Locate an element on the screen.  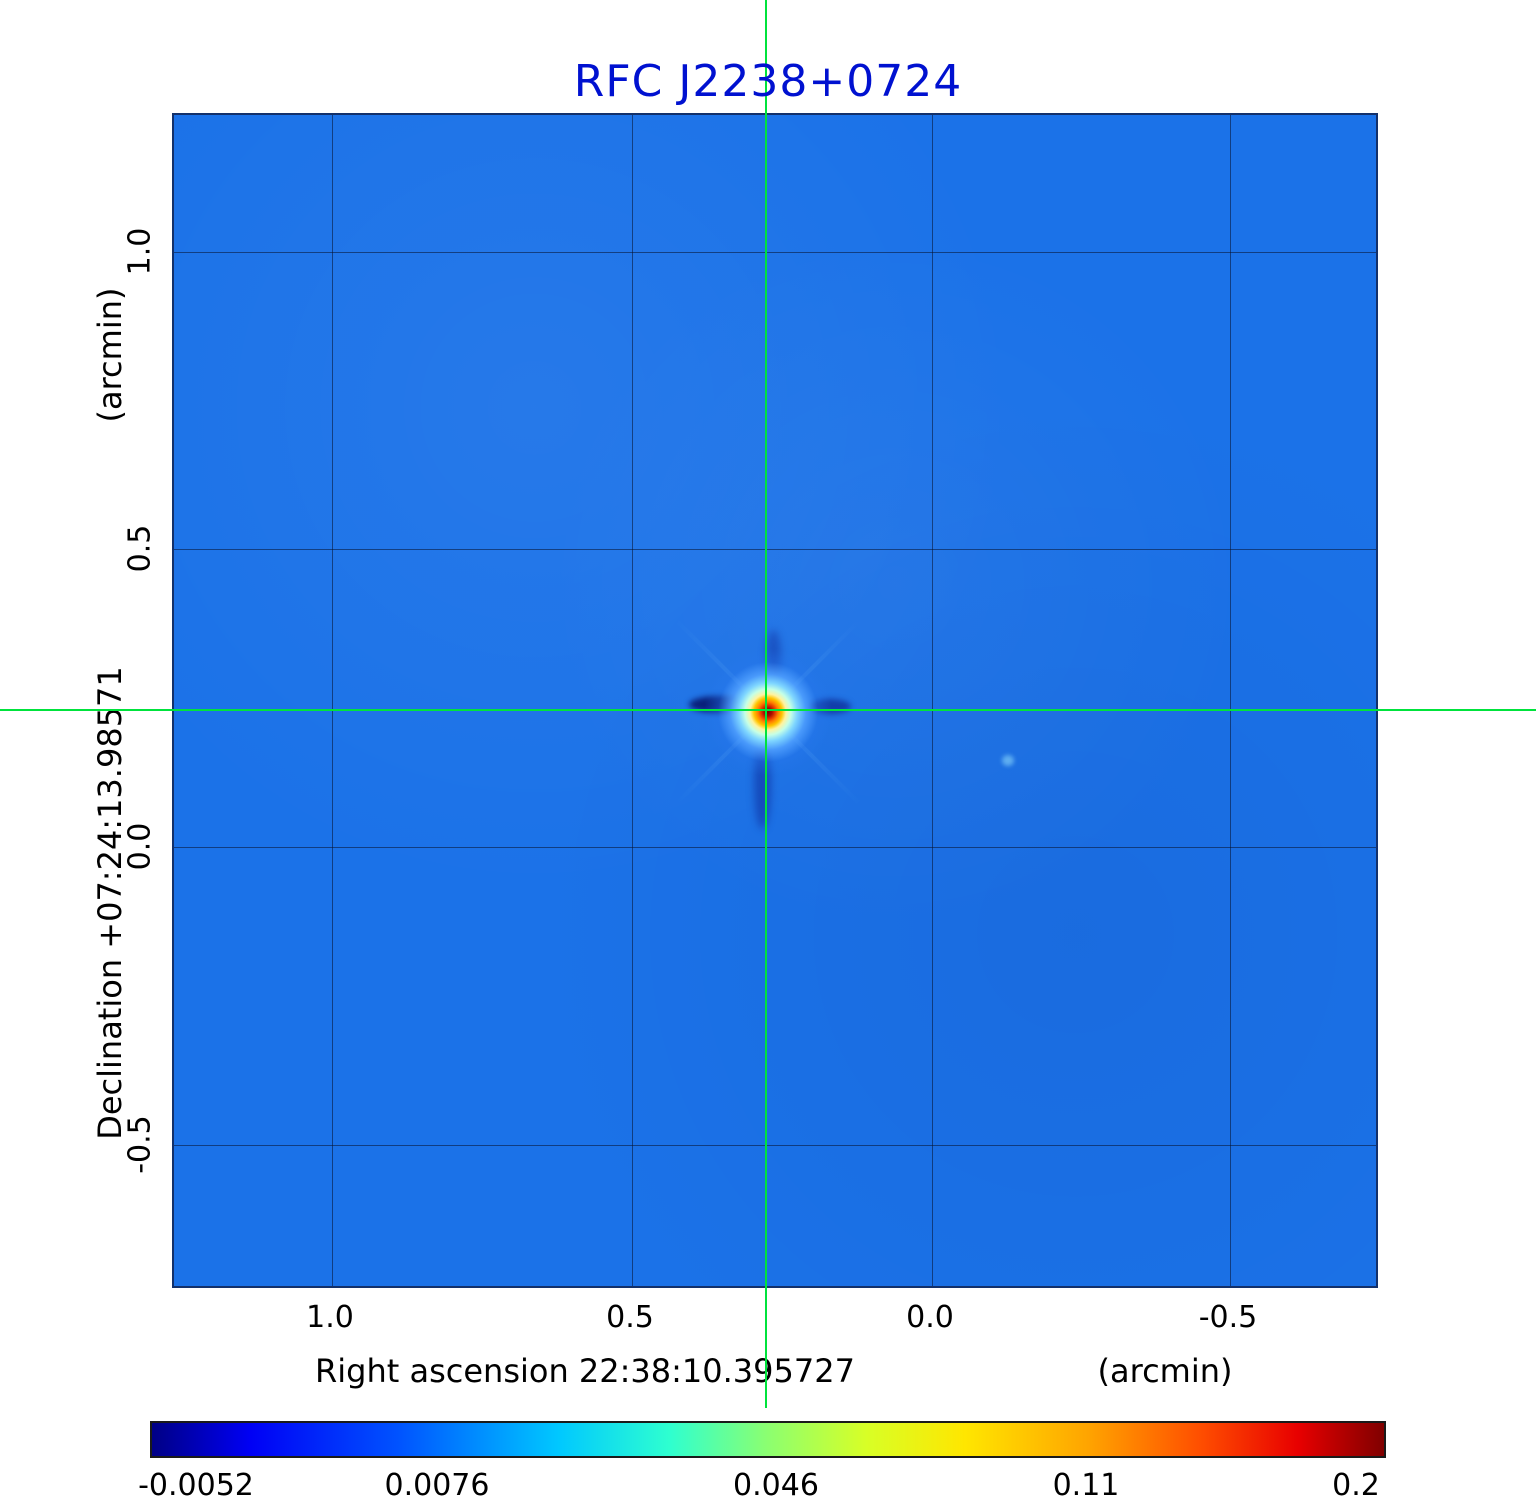
colorbar is located at coordinates (768, 1439).